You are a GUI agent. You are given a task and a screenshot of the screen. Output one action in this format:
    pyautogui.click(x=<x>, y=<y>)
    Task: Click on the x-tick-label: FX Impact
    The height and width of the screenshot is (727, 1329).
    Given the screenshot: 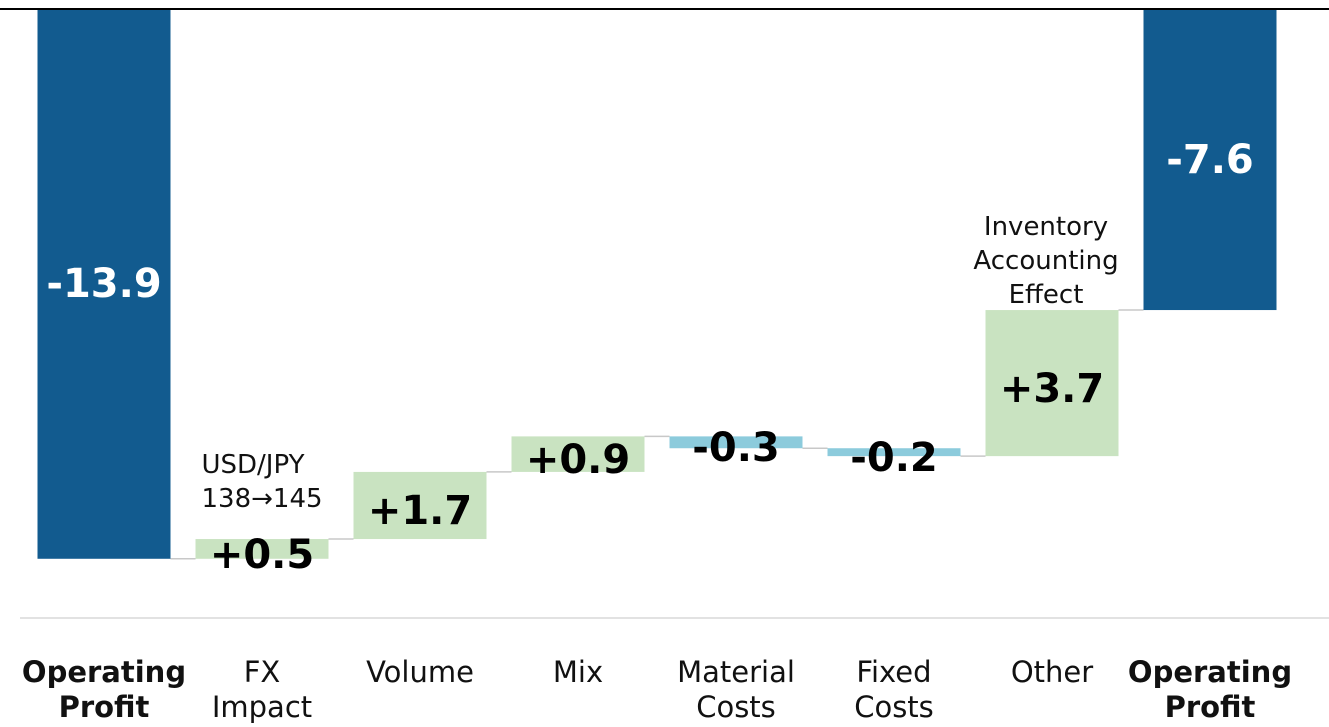 What is the action you would take?
    pyautogui.click(x=262, y=689)
    